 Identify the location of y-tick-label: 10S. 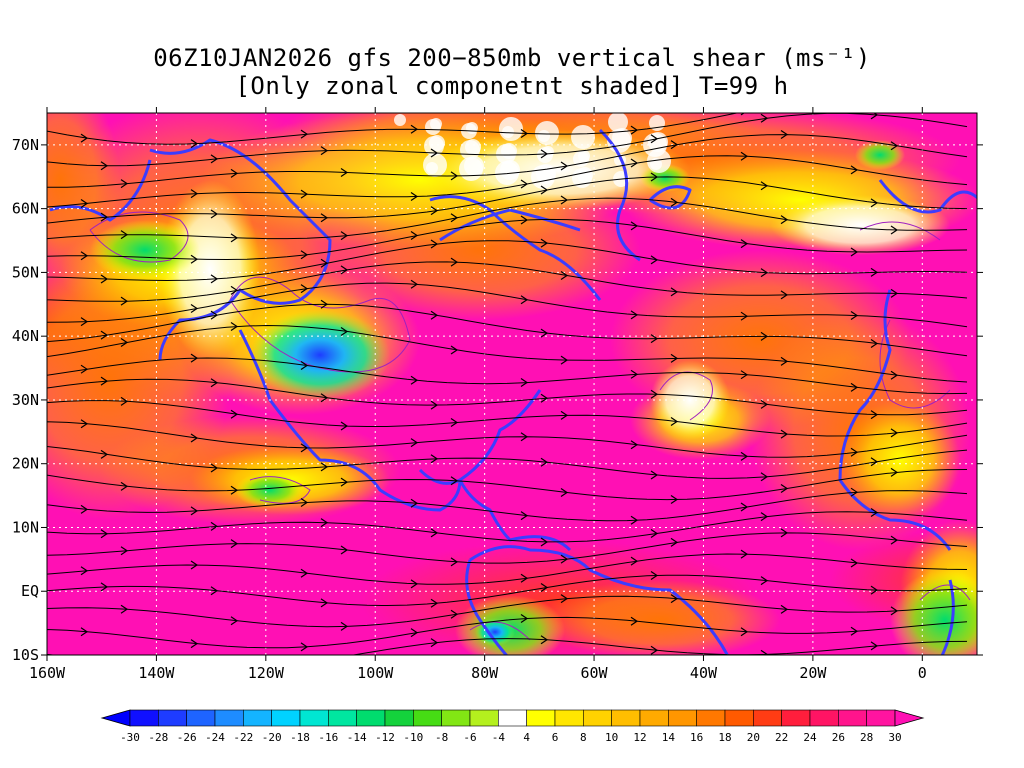
(25, 655).